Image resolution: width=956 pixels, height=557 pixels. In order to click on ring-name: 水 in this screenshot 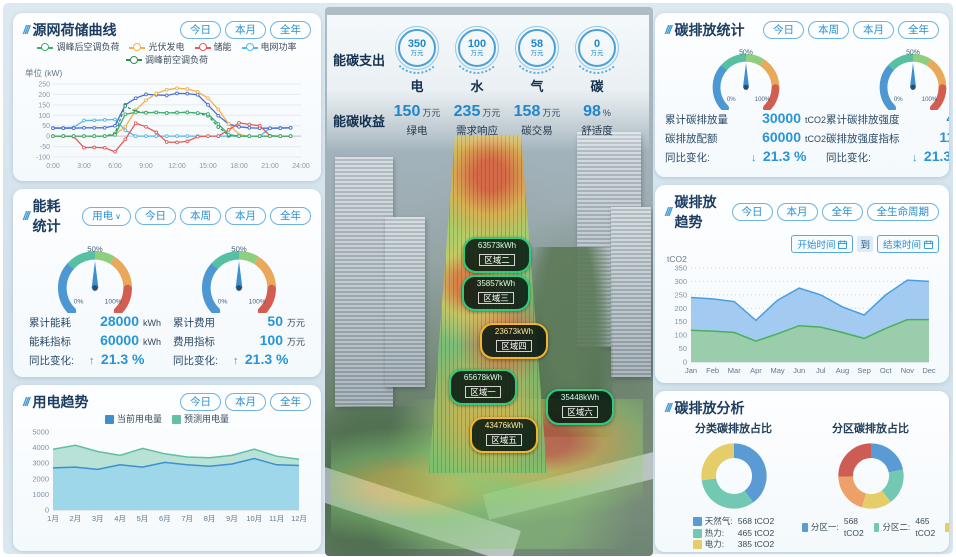, I will do `click(477, 86)`.